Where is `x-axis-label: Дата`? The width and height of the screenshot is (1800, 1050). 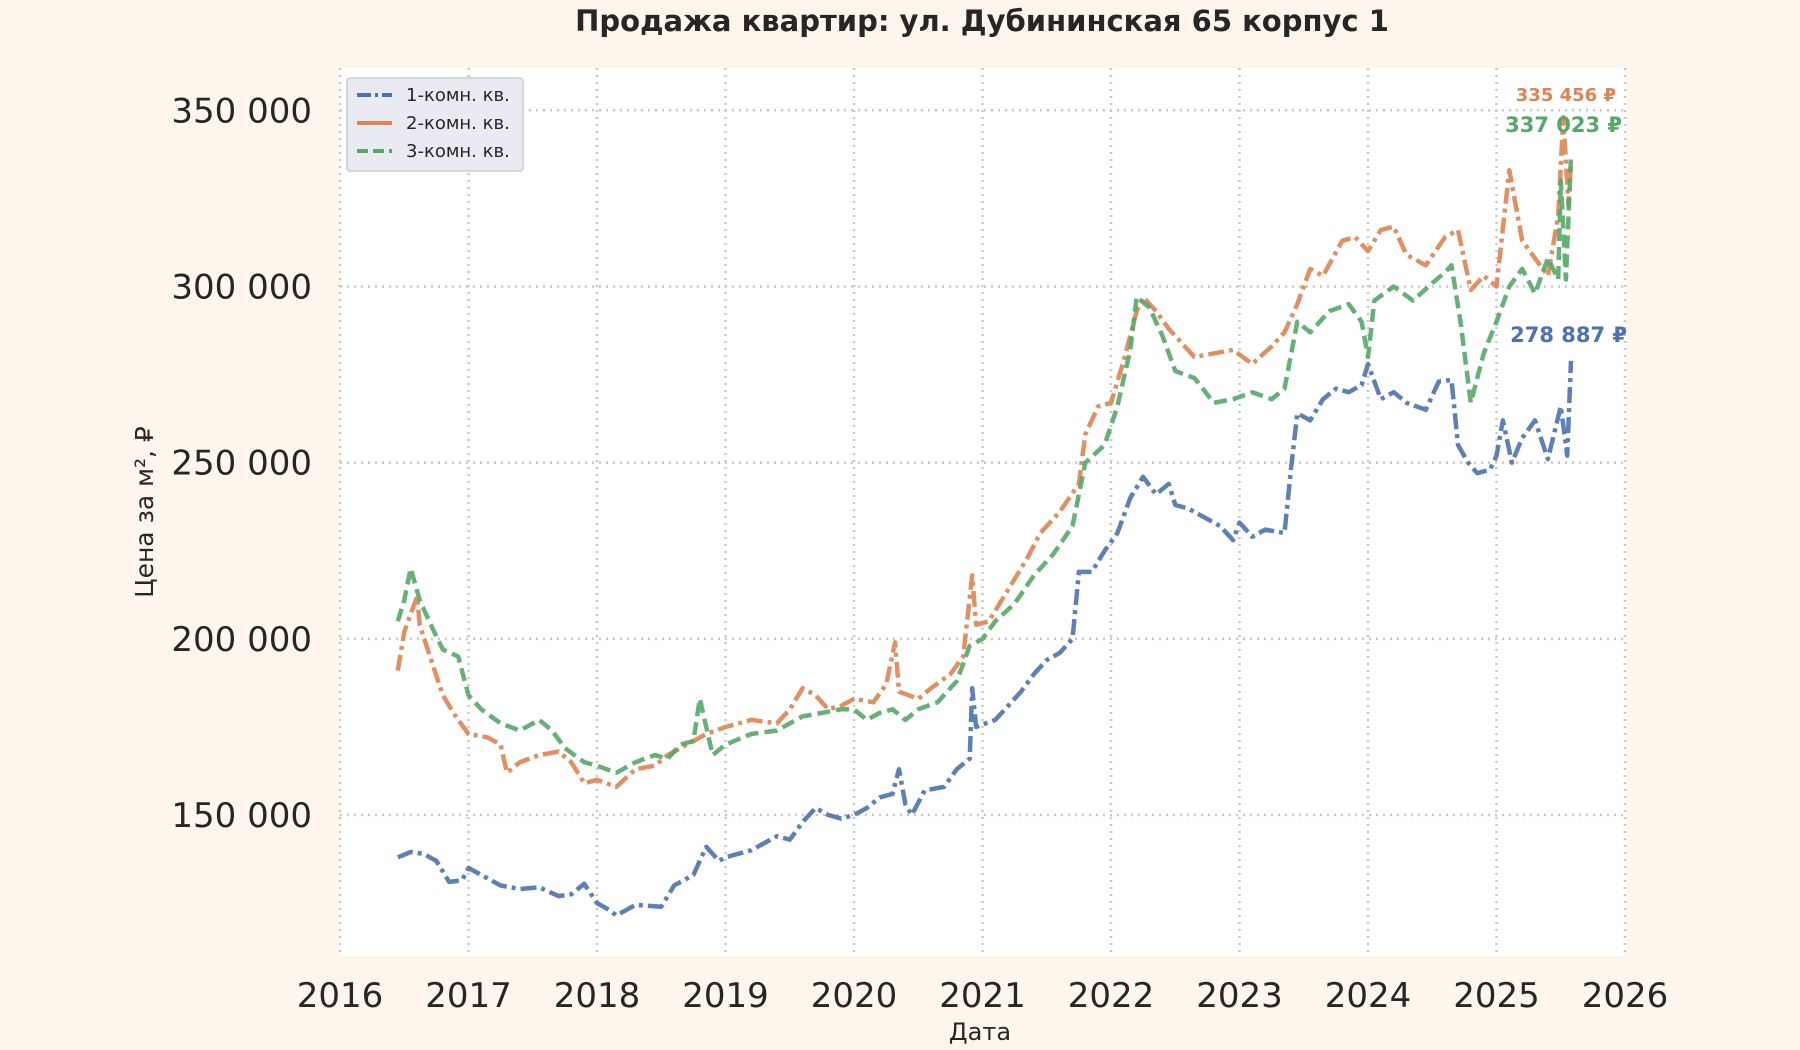
x-axis-label: Дата is located at coordinates (980, 1032).